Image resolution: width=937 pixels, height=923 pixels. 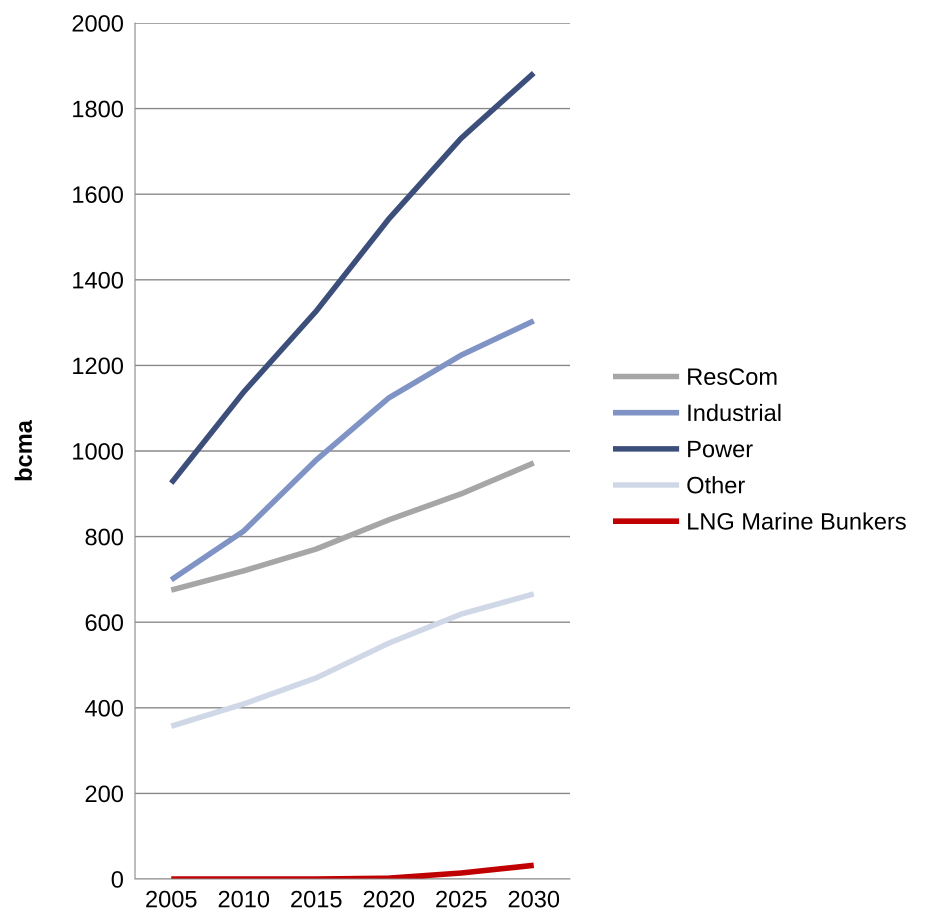 What do you see at coordinates (797, 521) in the screenshot?
I see `legend-label: LNG Marine Bunkers` at bounding box center [797, 521].